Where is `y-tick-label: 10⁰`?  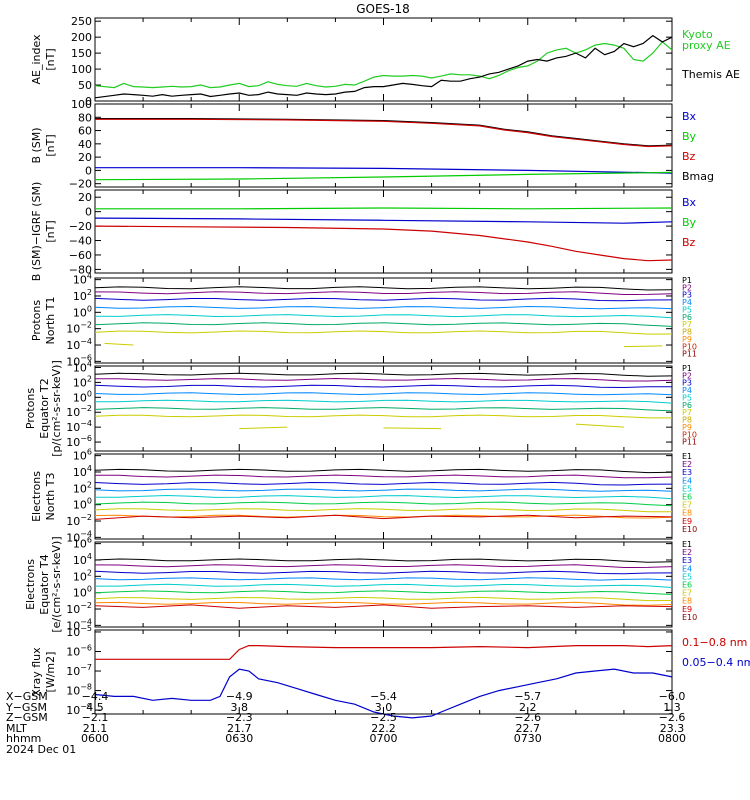 y-tick-label: 10⁰ is located at coordinates (82, 504).